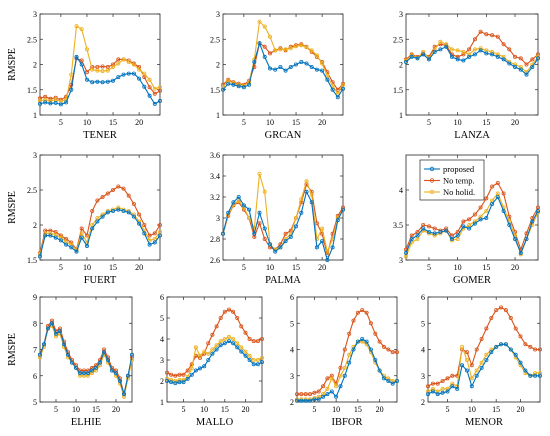 The width and height of the screenshot is (550, 436). Describe the element at coordinates (467, 220) in the screenshot. I see `panel-gomer: 5 10 15 20 3 3.5 4 GOMER` at that location.